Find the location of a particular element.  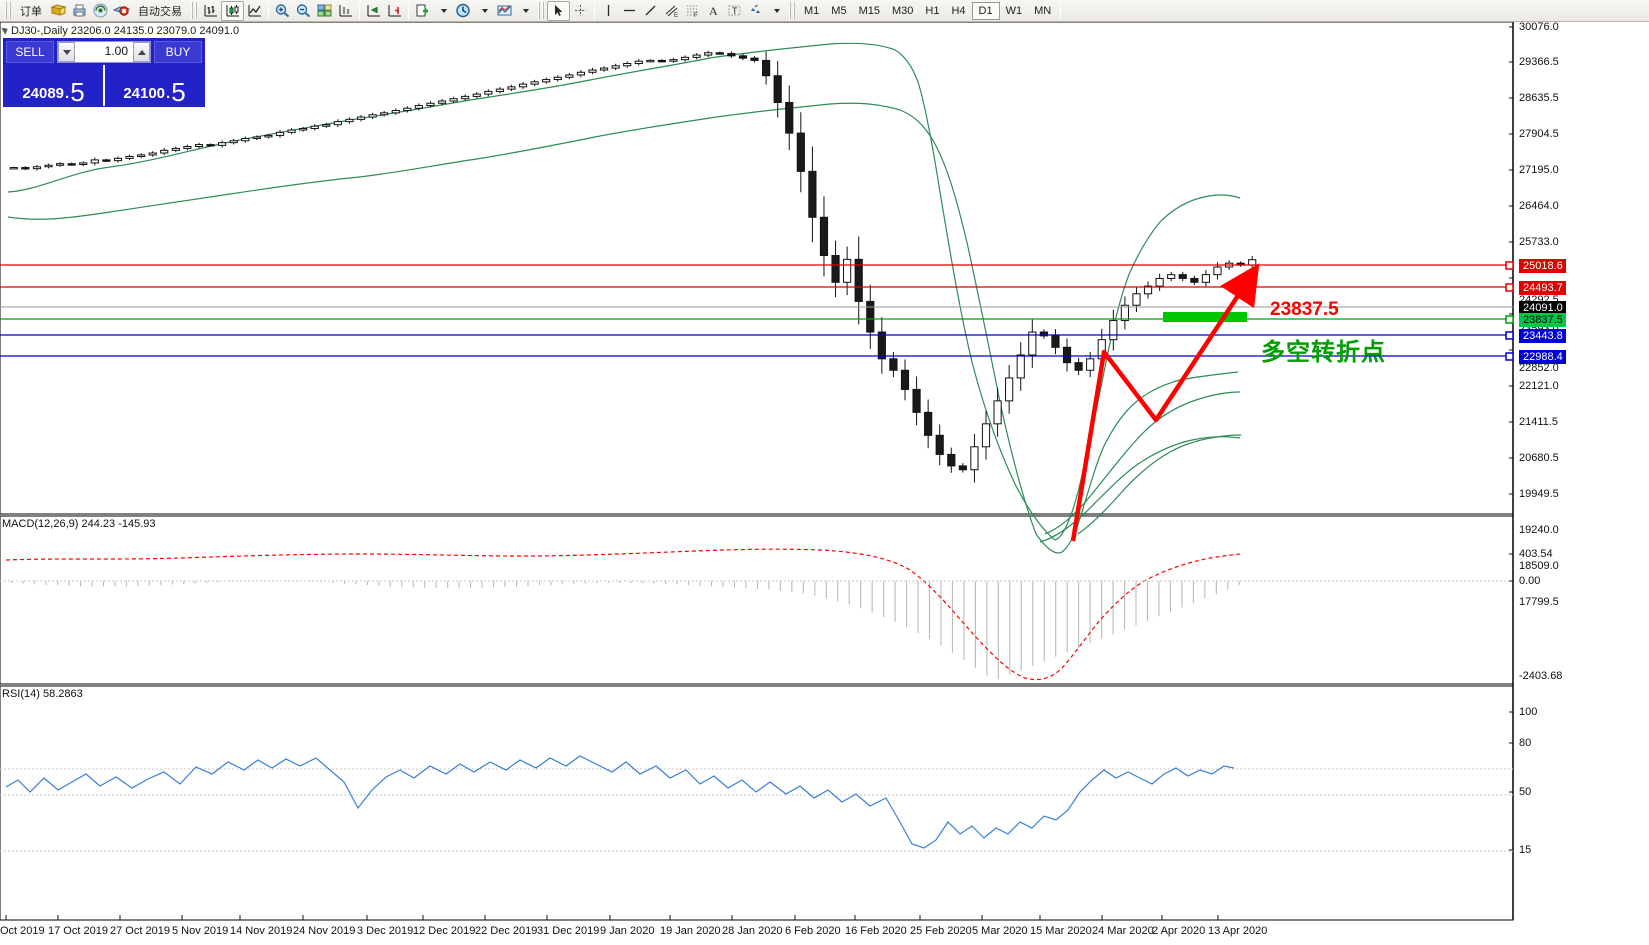

sell-price: 24089 . 5 is located at coordinates (53, 85).